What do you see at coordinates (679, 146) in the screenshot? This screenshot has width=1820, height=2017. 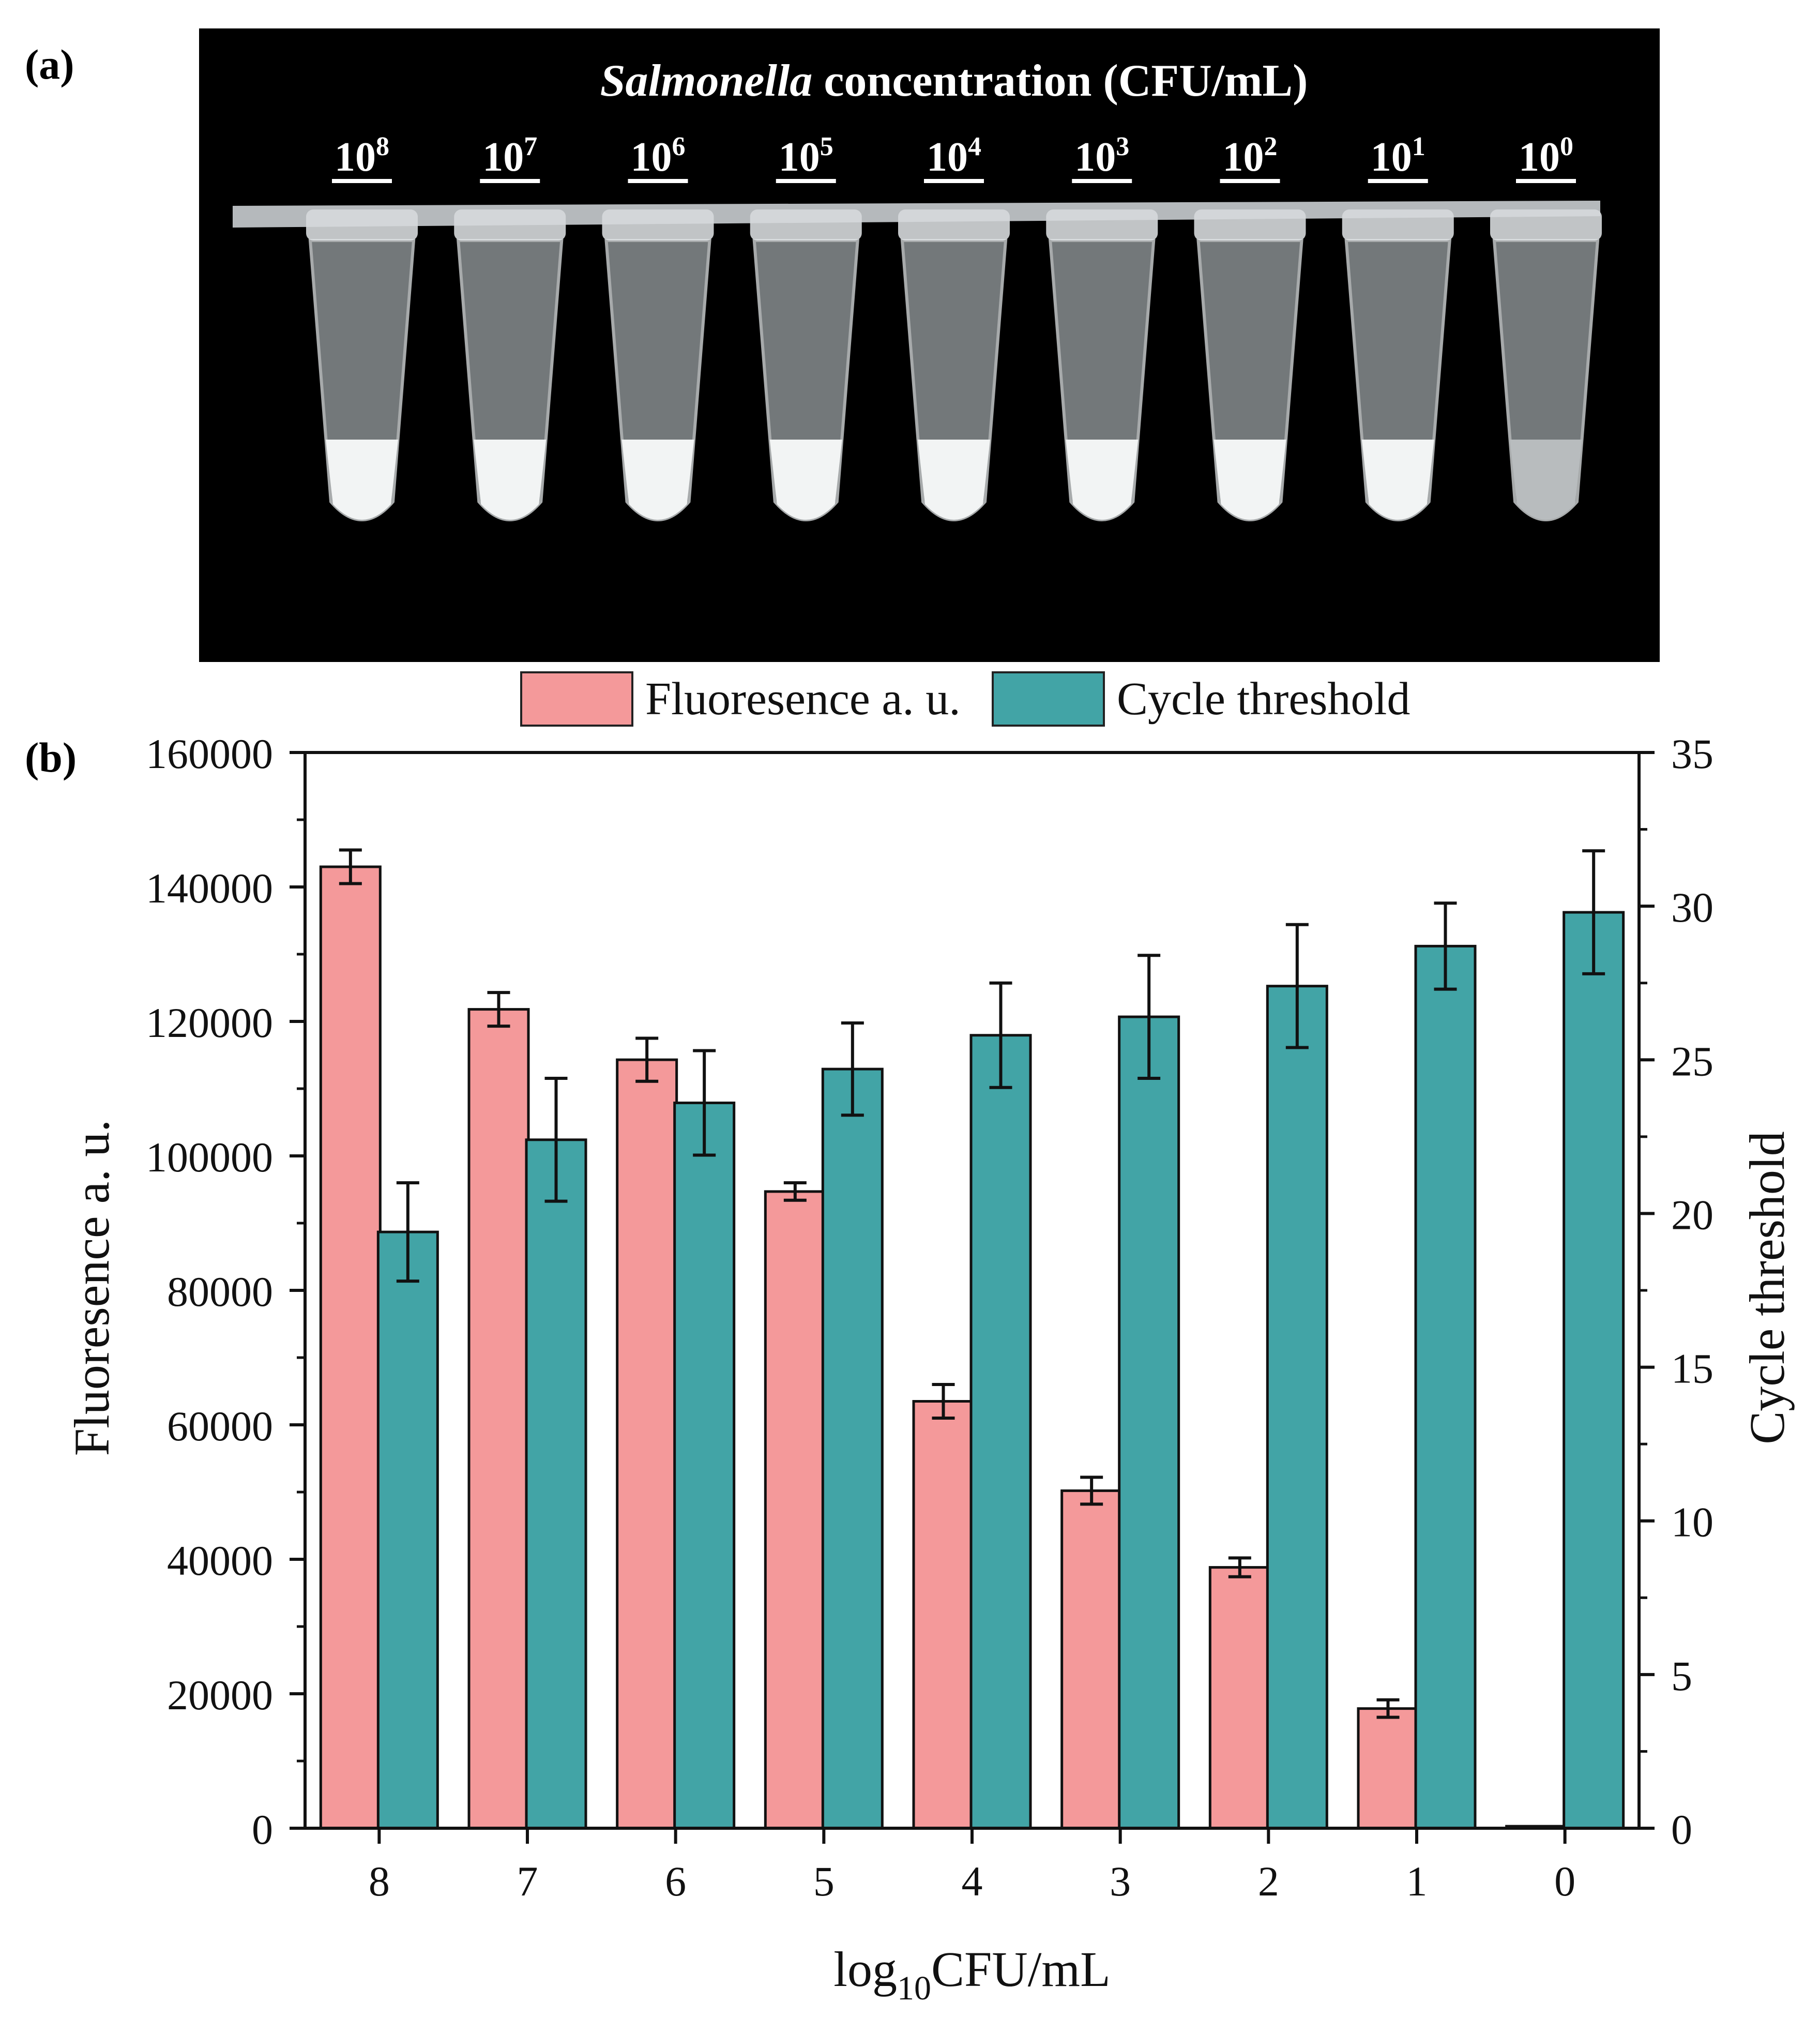 I see `tube-label-exponent: 6` at bounding box center [679, 146].